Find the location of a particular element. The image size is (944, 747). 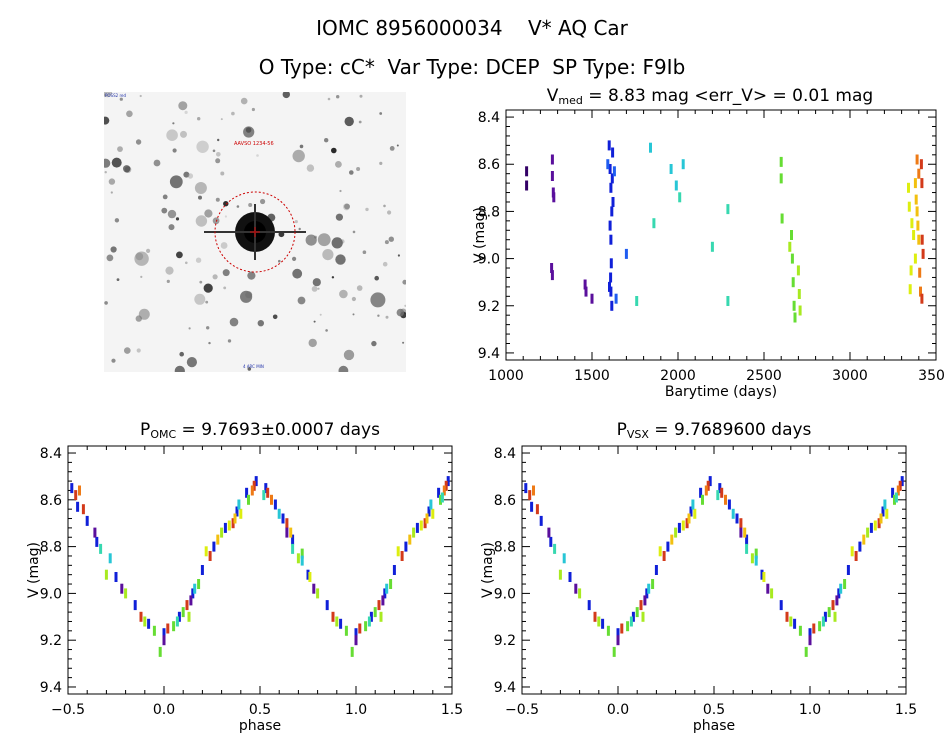

y-tick-label: 8.8 is located at coordinates (505, 548).